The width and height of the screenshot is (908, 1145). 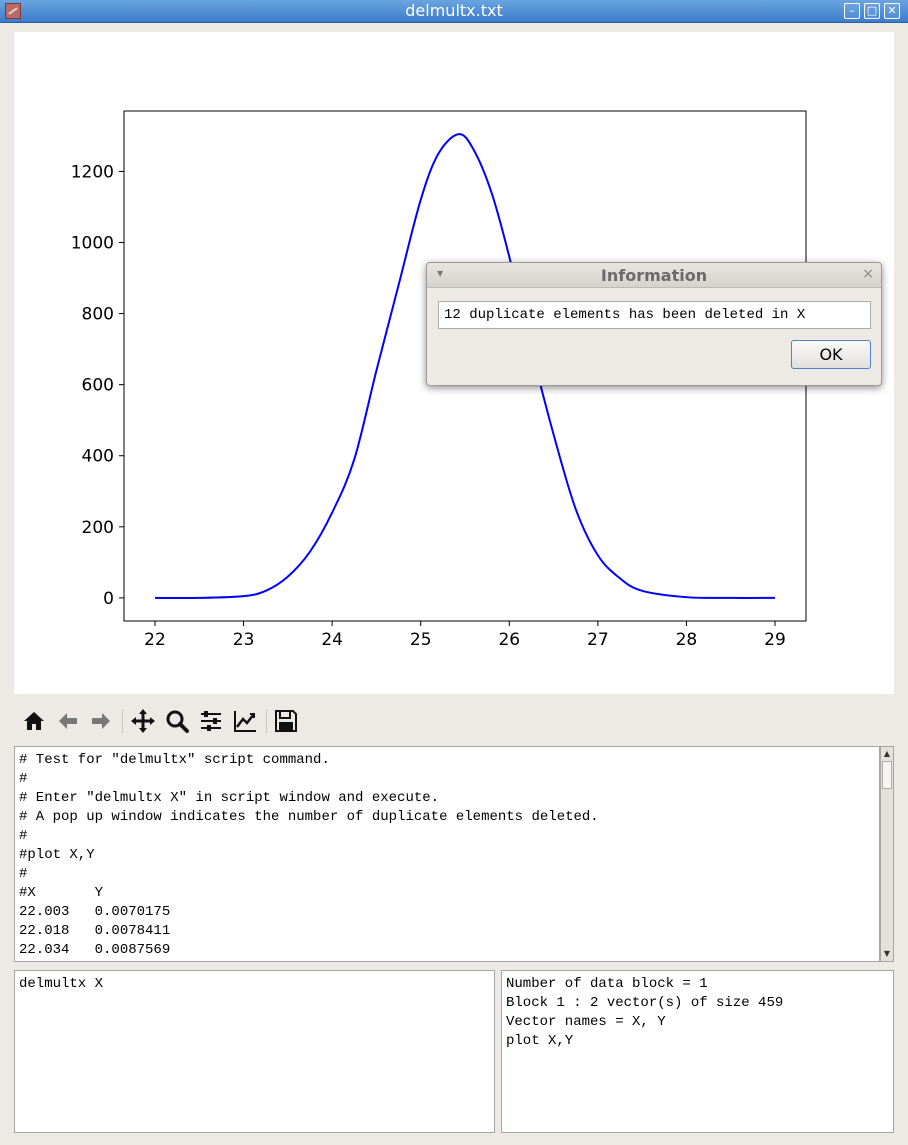 I want to click on script-line: 22.034 0.0087569, so click(x=95, y=950).